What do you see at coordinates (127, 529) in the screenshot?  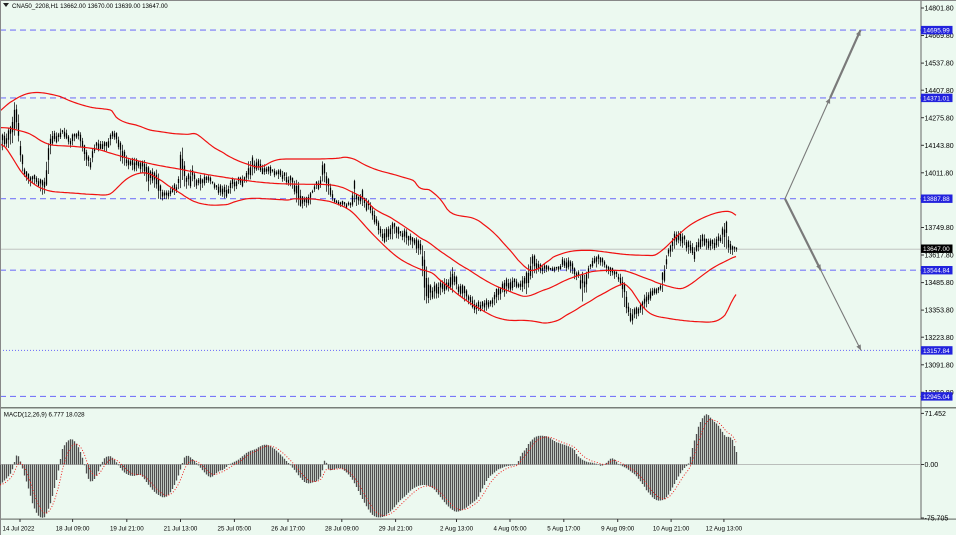 I see `svg-text: 19 Jul 21:00` at bounding box center [127, 529].